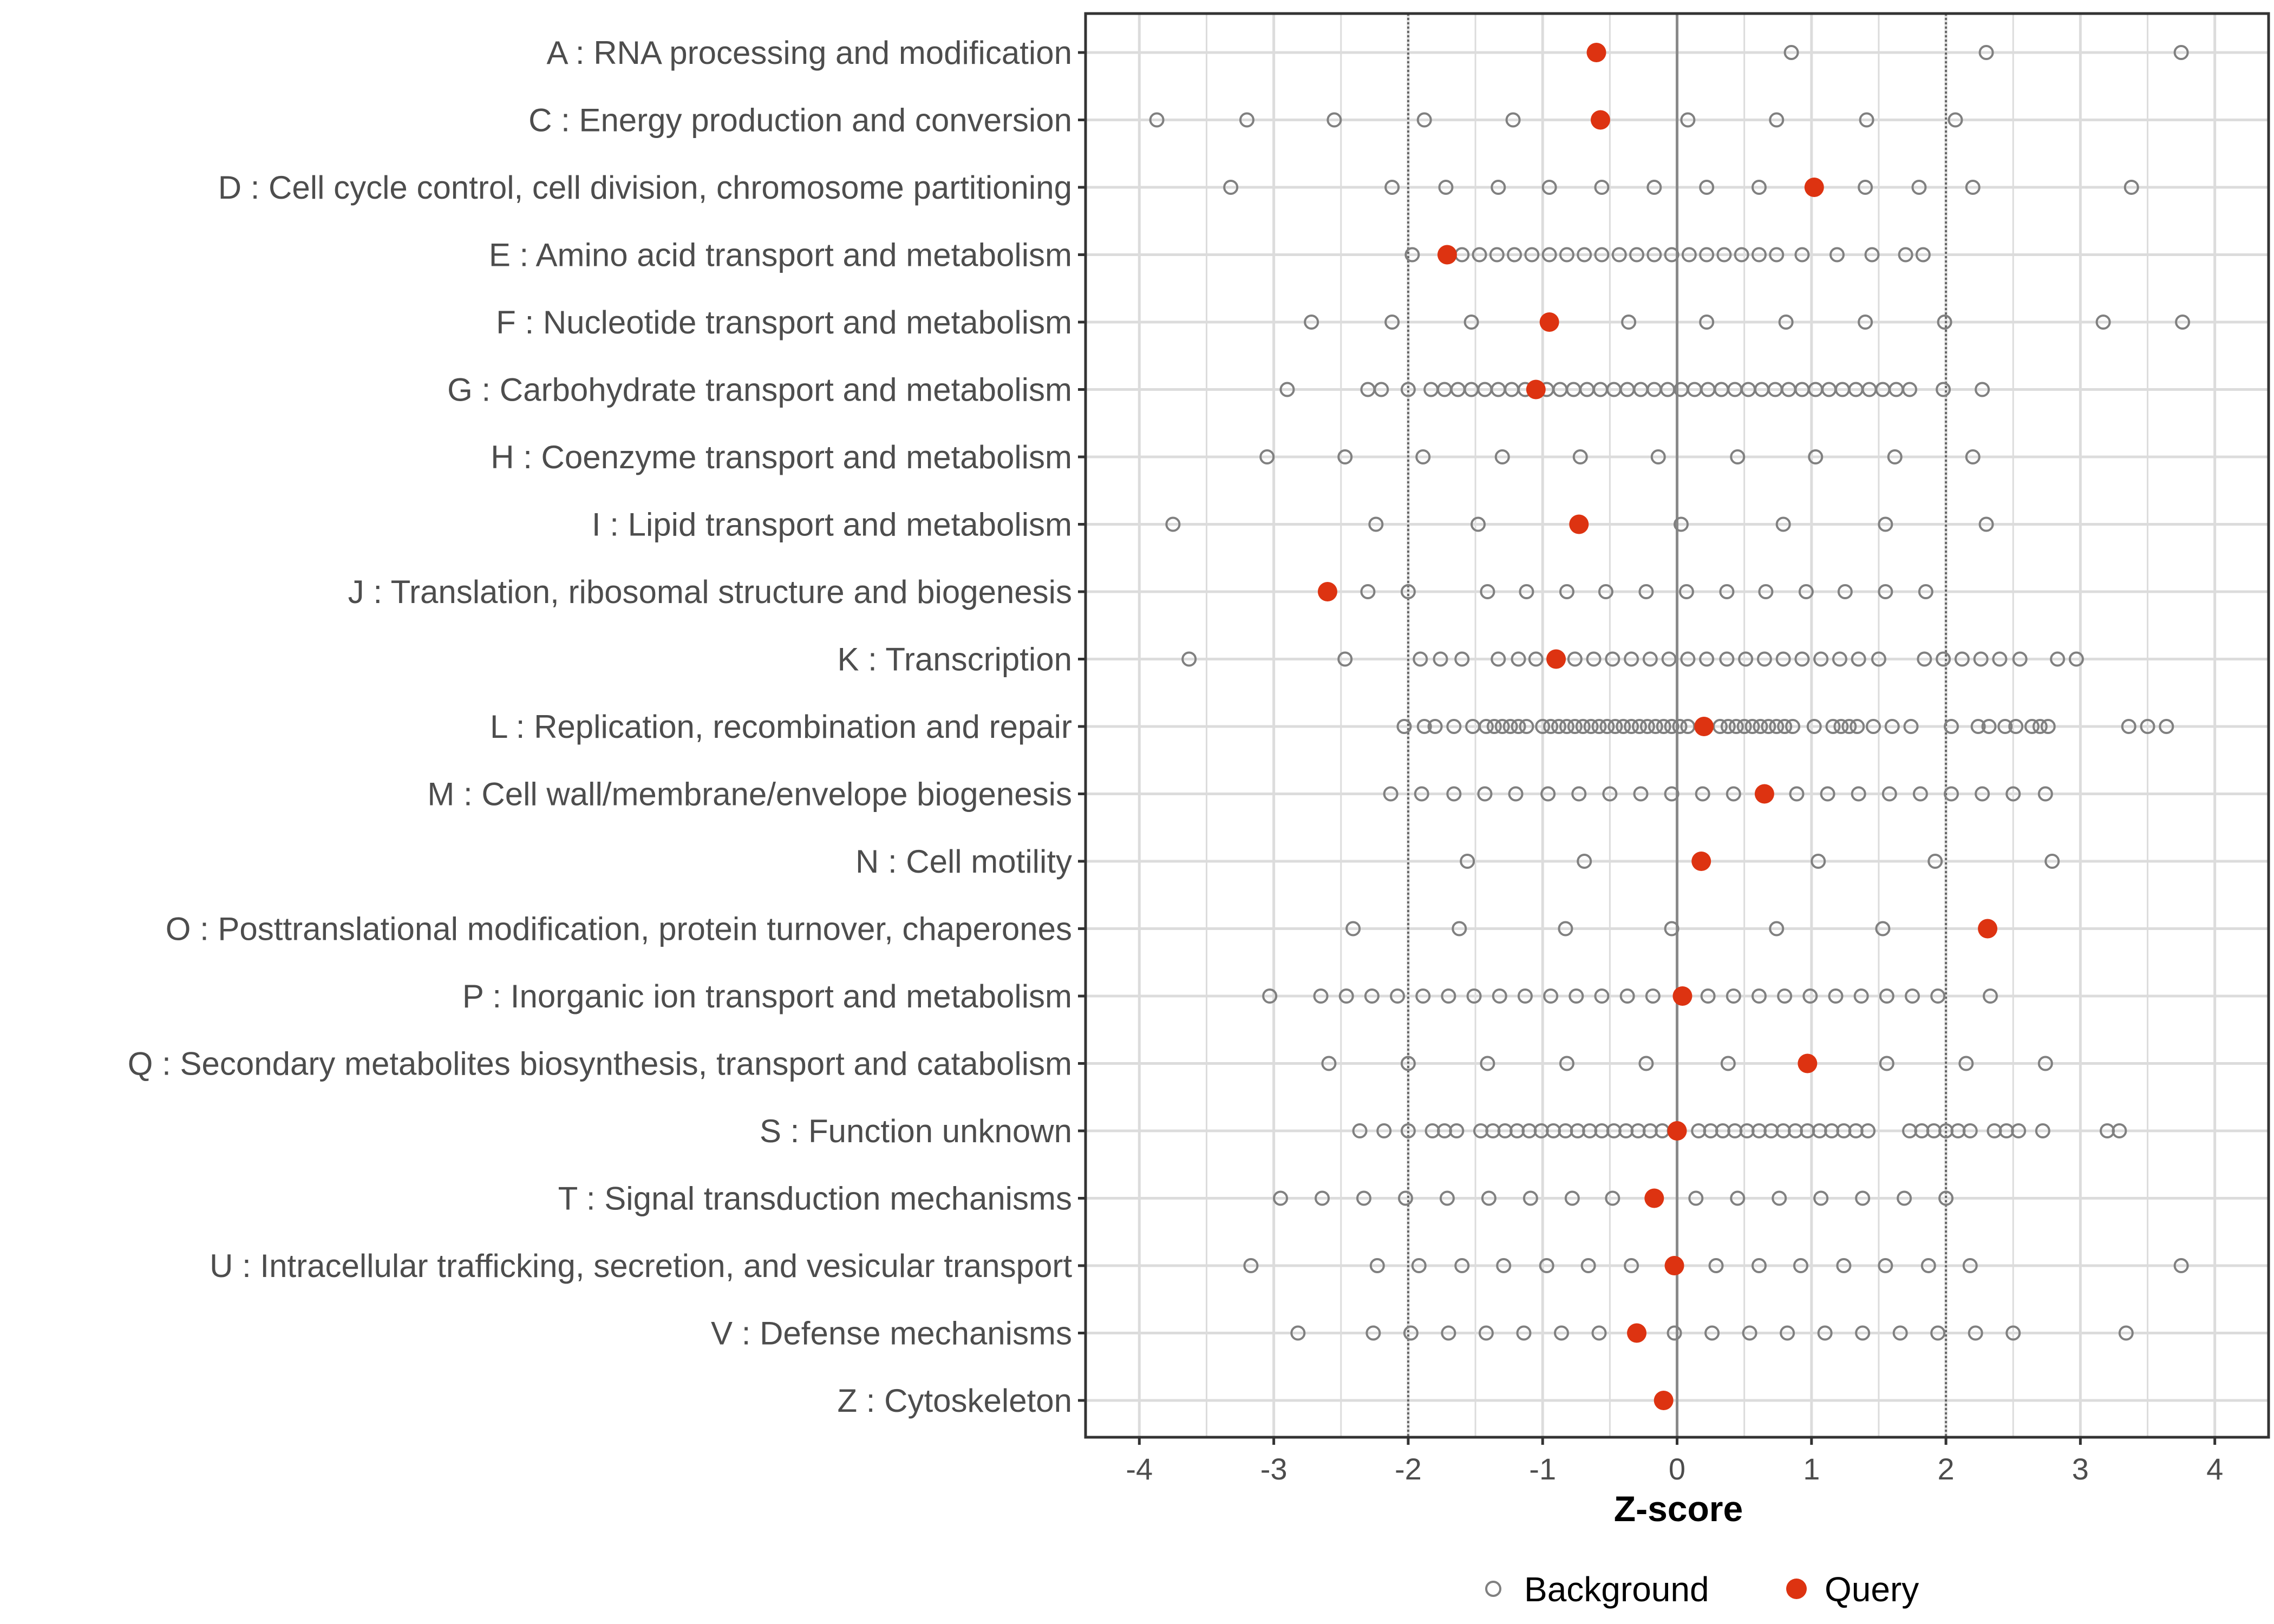 Image resolution: width=2274 pixels, height=1624 pixels. I want to click on category-label: C : Energy production and conversion, so click(800, 120).